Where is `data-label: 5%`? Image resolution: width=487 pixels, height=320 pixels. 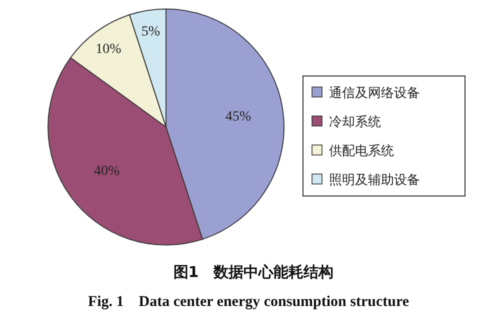
data-label: 5% is located at coordinates (150, 32).